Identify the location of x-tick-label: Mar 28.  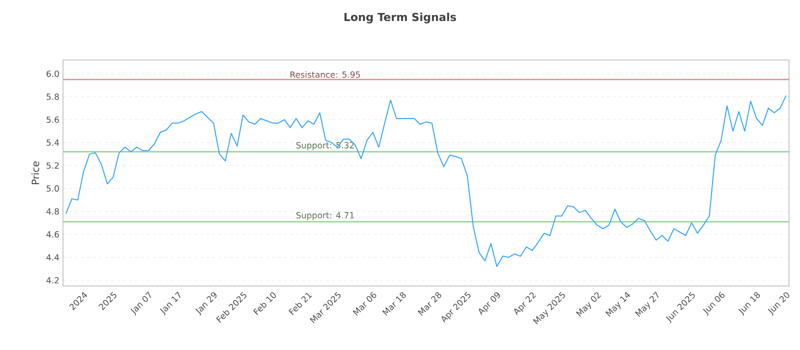
(430, 304).